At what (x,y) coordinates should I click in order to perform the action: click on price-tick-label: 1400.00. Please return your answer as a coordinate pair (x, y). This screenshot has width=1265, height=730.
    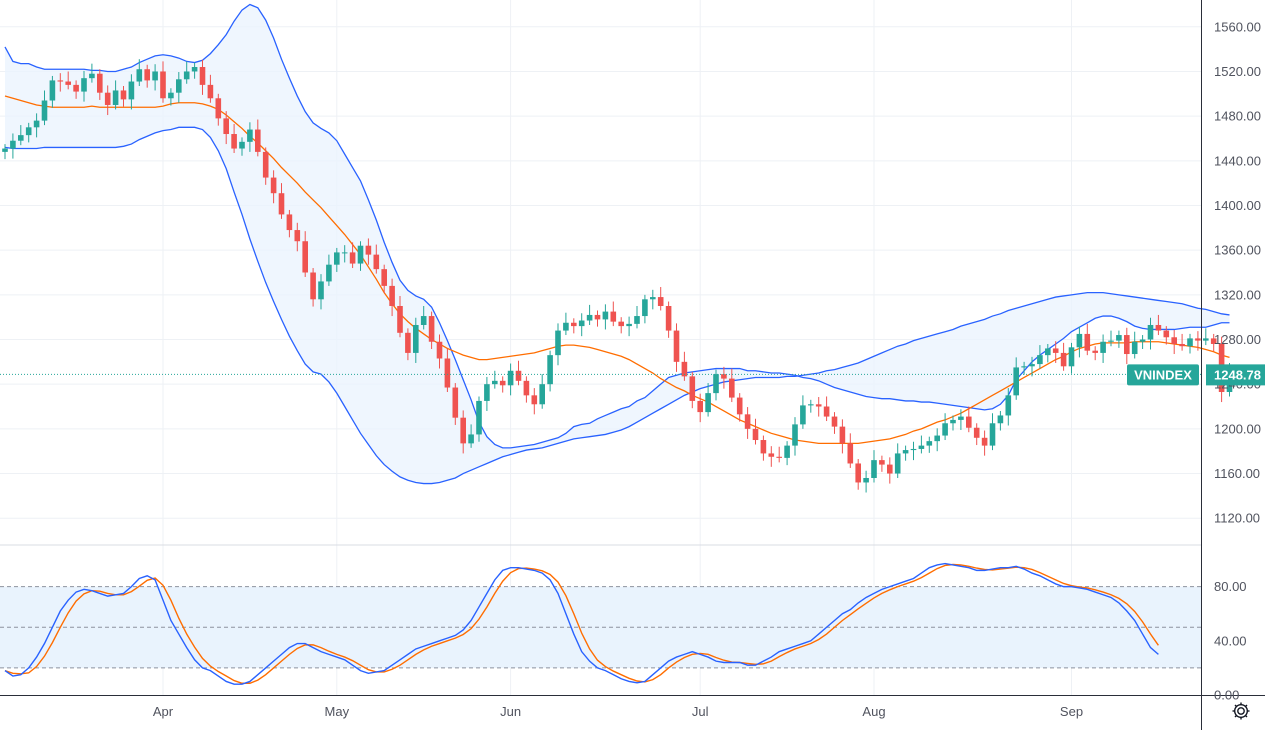
    Looking at the image, I should click on (1237, 205).